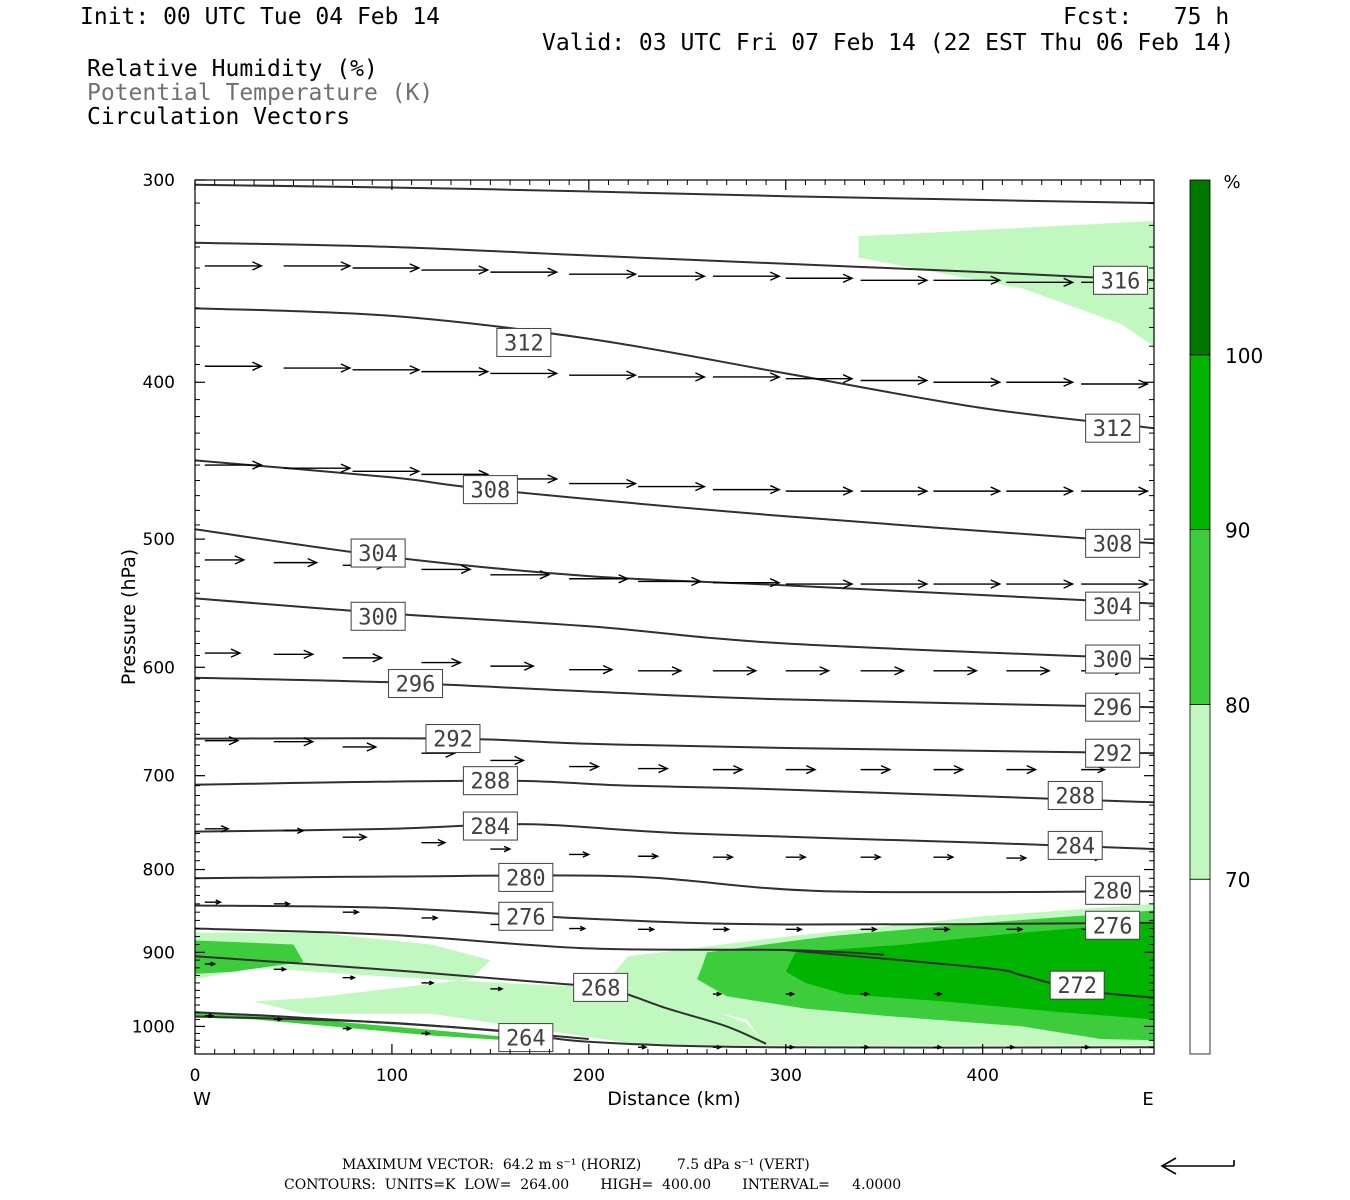  What do you see at coordinates (195, 1076) in the screenshot?
I see `x-tick-label: 0` at bounding box center [195, 1076].